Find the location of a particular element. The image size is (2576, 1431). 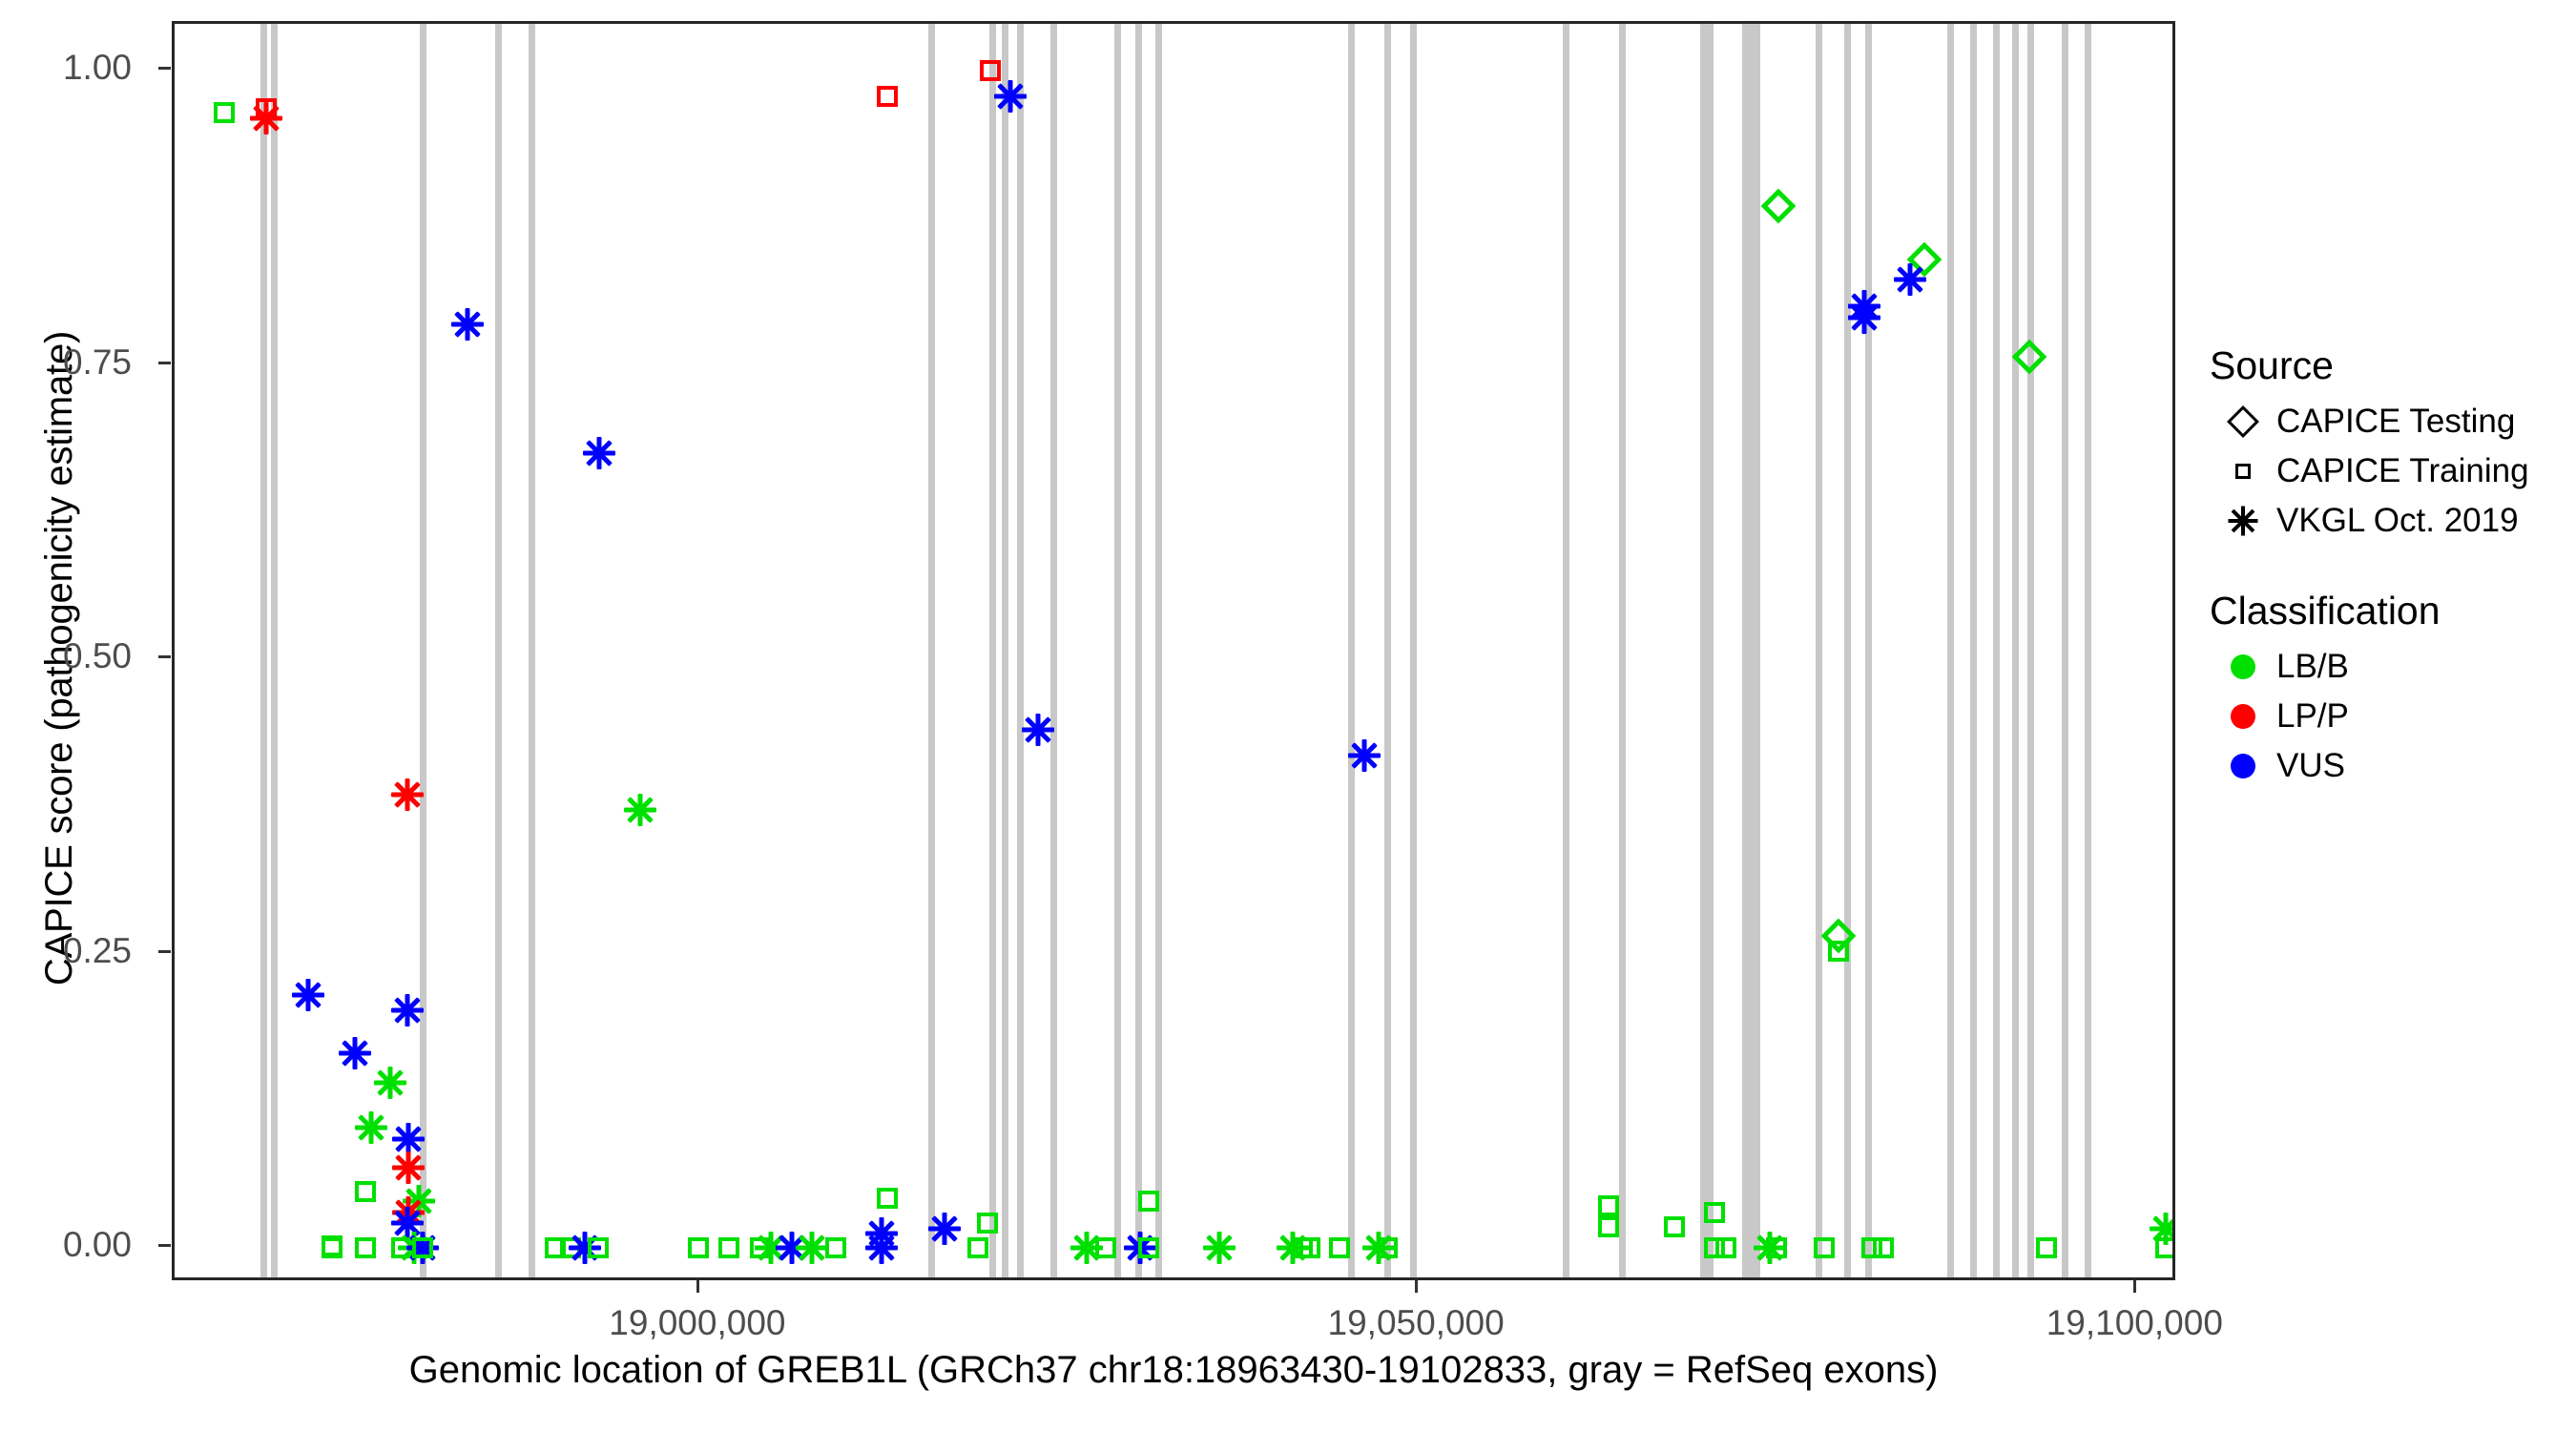

y-tick-label: 1.00 is located at coordinates (97, 68).